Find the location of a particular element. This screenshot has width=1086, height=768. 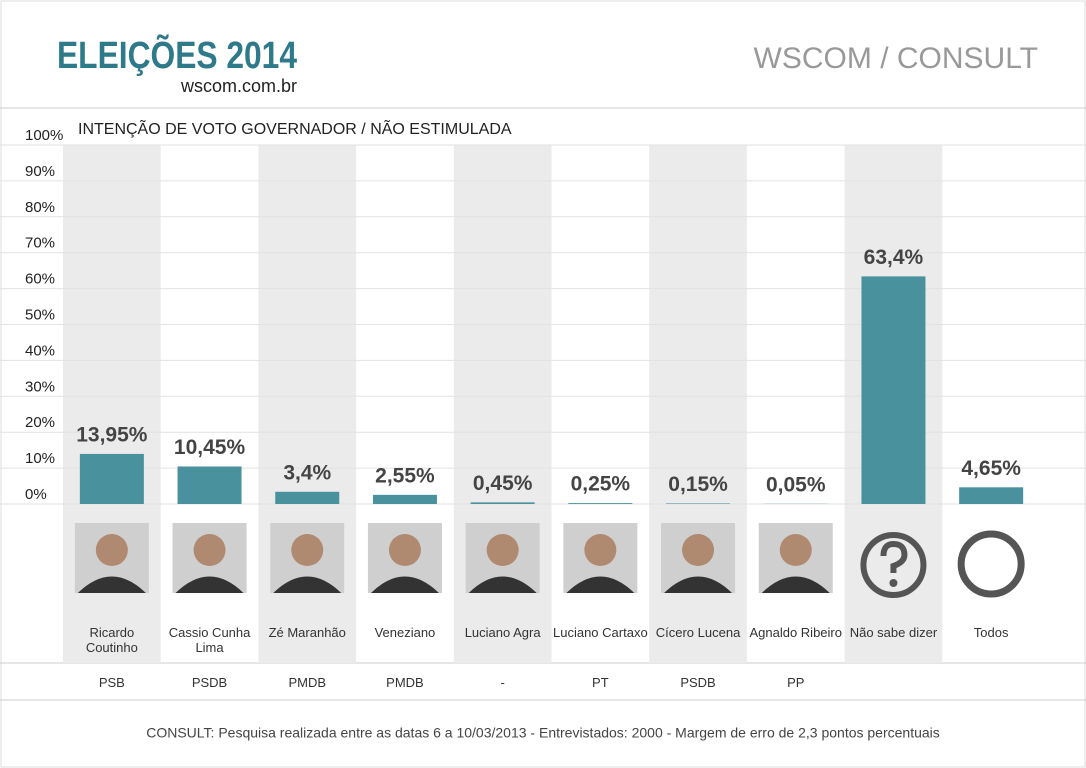

x-tick-label: Luciano Agra is located at coordinates (502, 632).